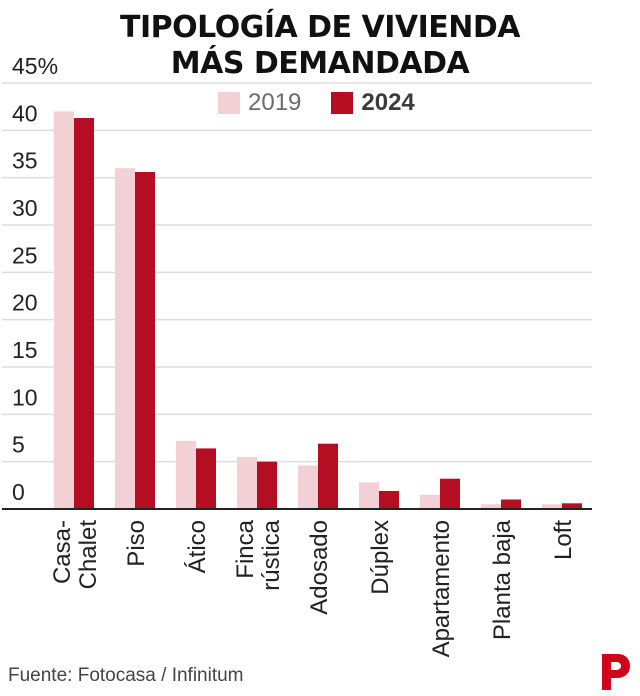  I want to click on y-tick-label: 5, so click(18, 445).